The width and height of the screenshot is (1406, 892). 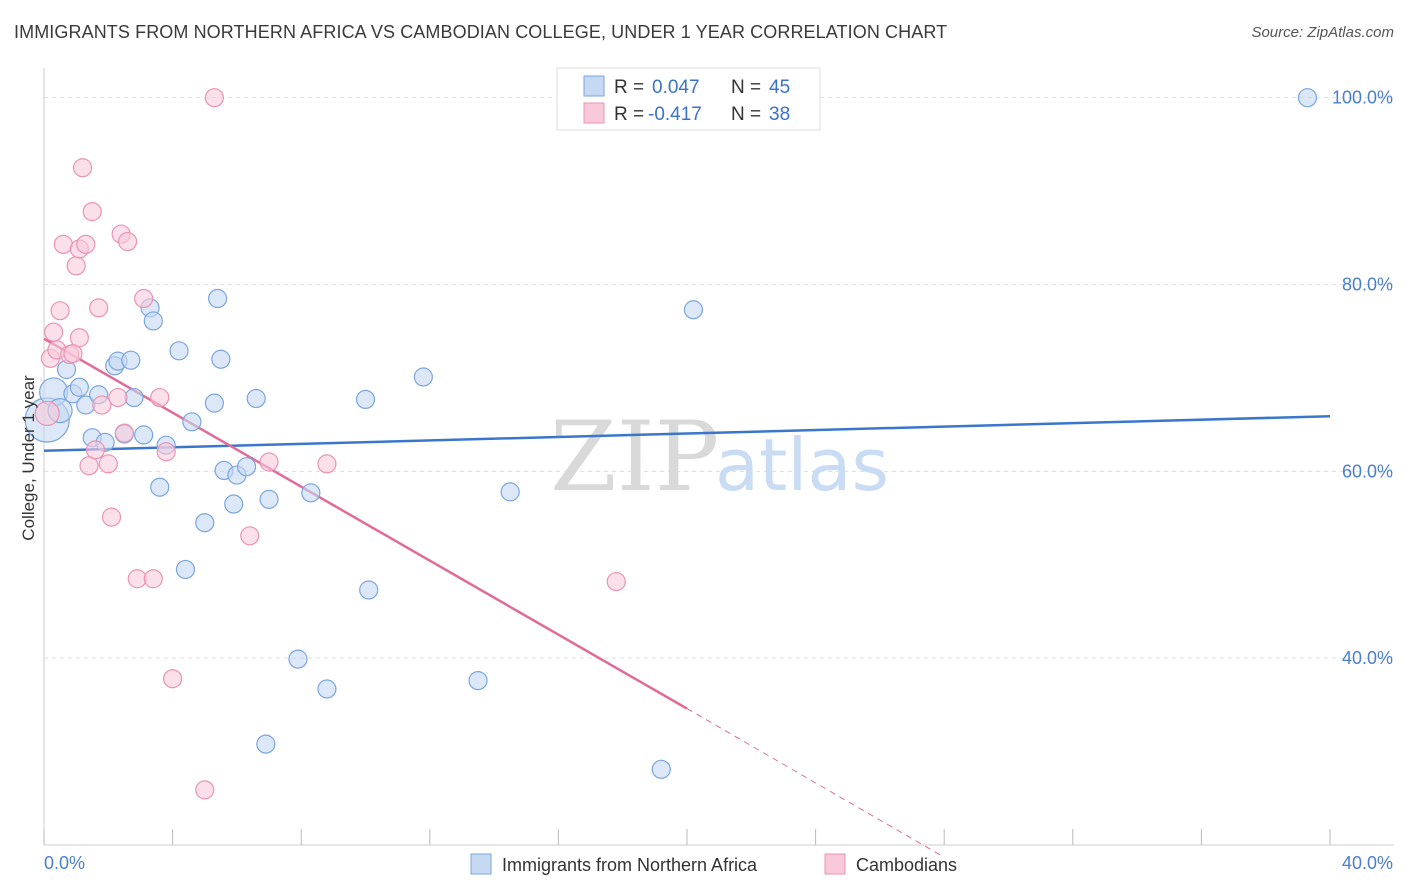 I want to click on series-legend-label-pink: Cambodians, so click(x=906, y=865).